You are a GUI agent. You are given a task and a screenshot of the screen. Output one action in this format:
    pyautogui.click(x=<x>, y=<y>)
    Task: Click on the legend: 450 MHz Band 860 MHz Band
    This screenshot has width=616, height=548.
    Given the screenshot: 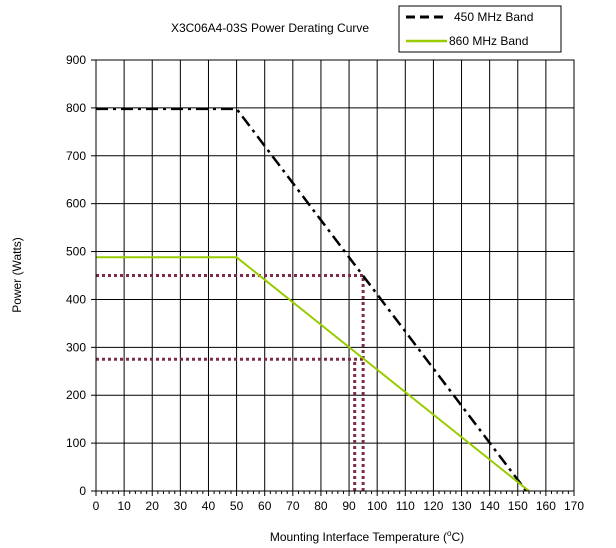 What is the action you would take?
    pyautogui.click(x=480, y=29)
    